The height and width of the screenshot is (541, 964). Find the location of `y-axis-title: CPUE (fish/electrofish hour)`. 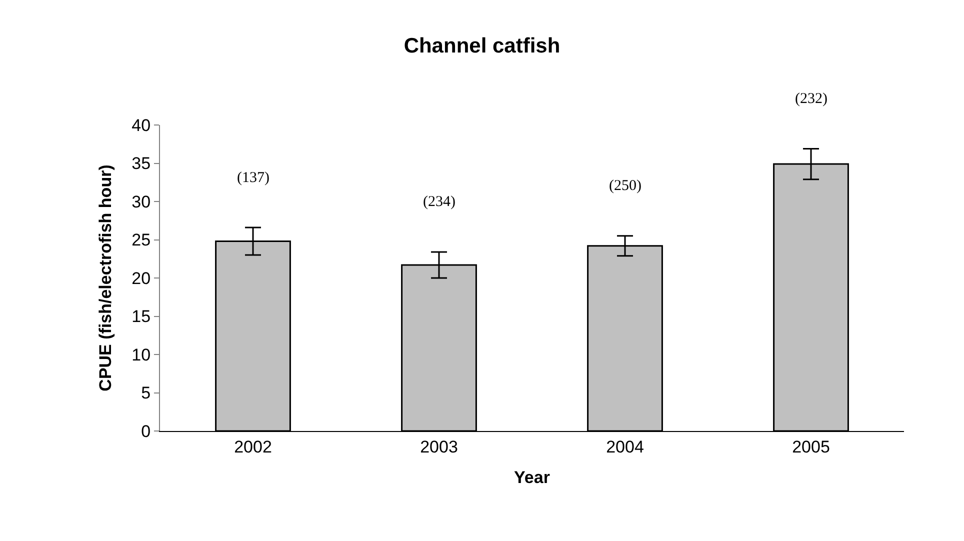

y-axis-title: CPUE (fish/electrofish hour) is located at coordinates (106, 278).